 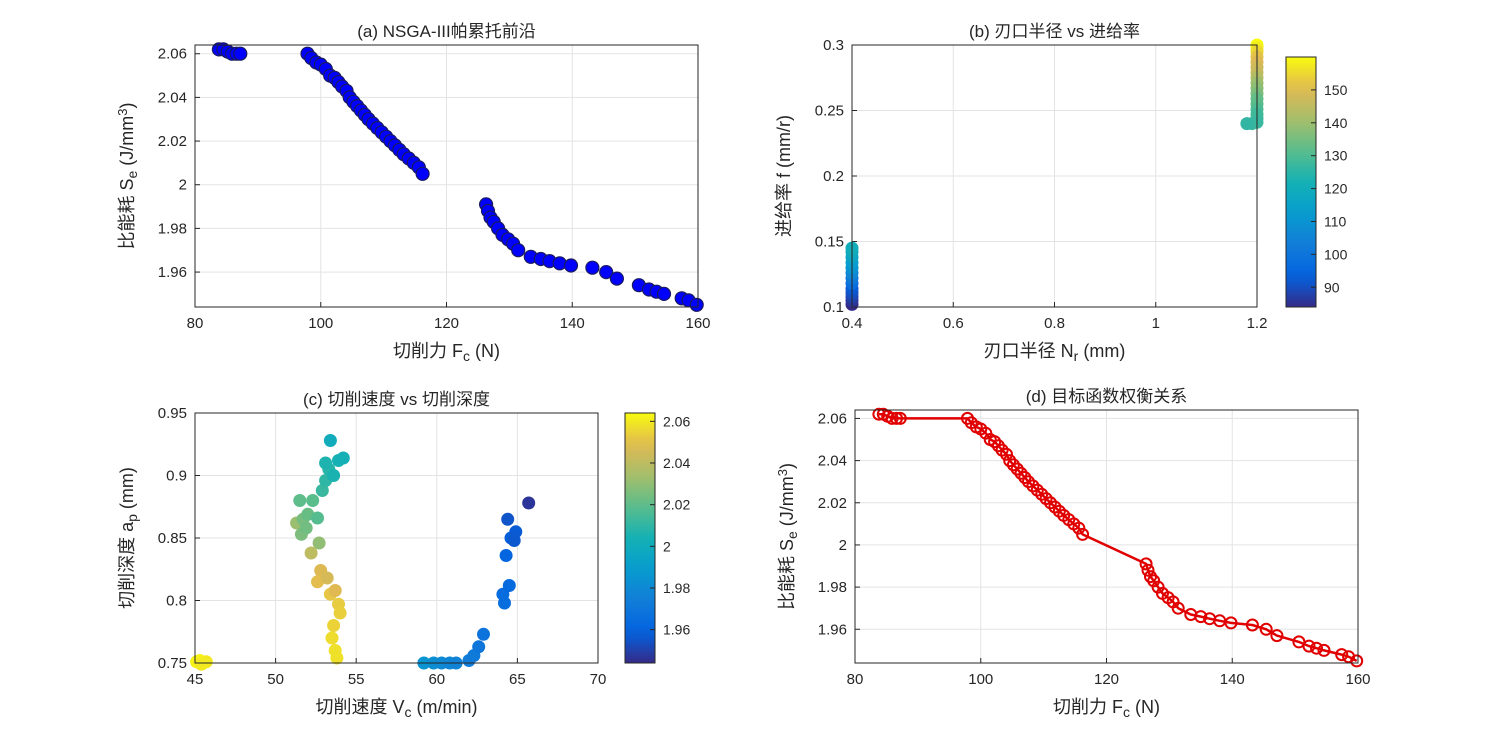 I want to click on y-tick-label: 0.2, so click(x=833, y=176).